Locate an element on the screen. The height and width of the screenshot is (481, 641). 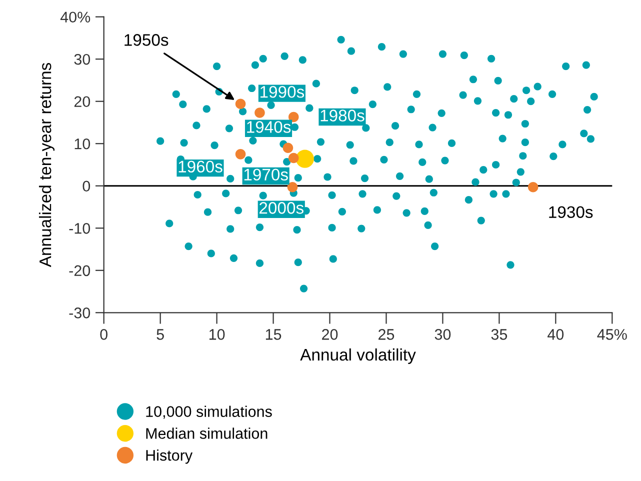
x-tick-label: 15 is located at coordinates (274, 334).